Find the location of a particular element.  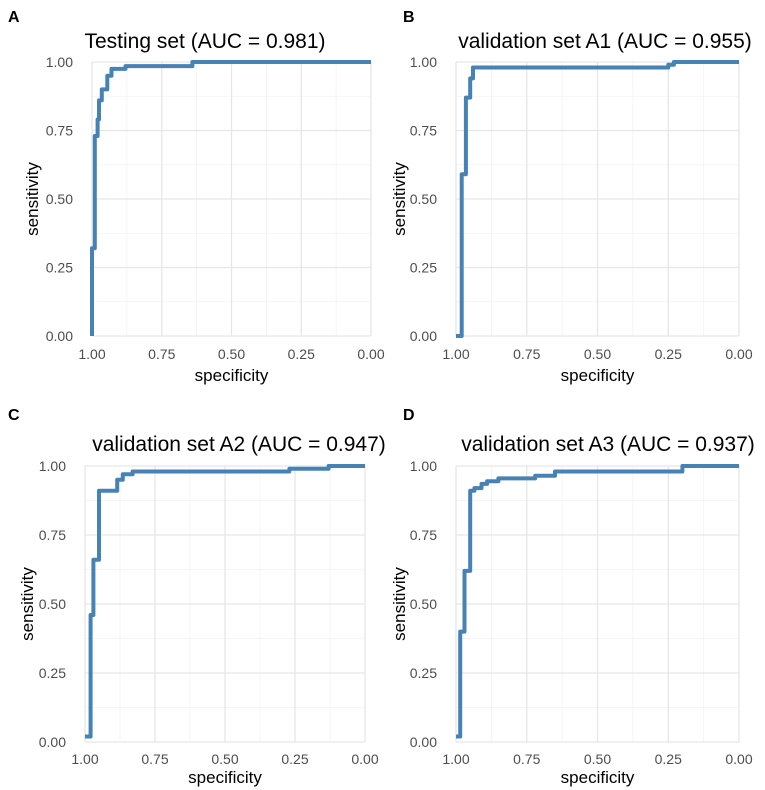

plot-title: validation set A1 (AUC = 0.955) is located at coordinates (605, 41).